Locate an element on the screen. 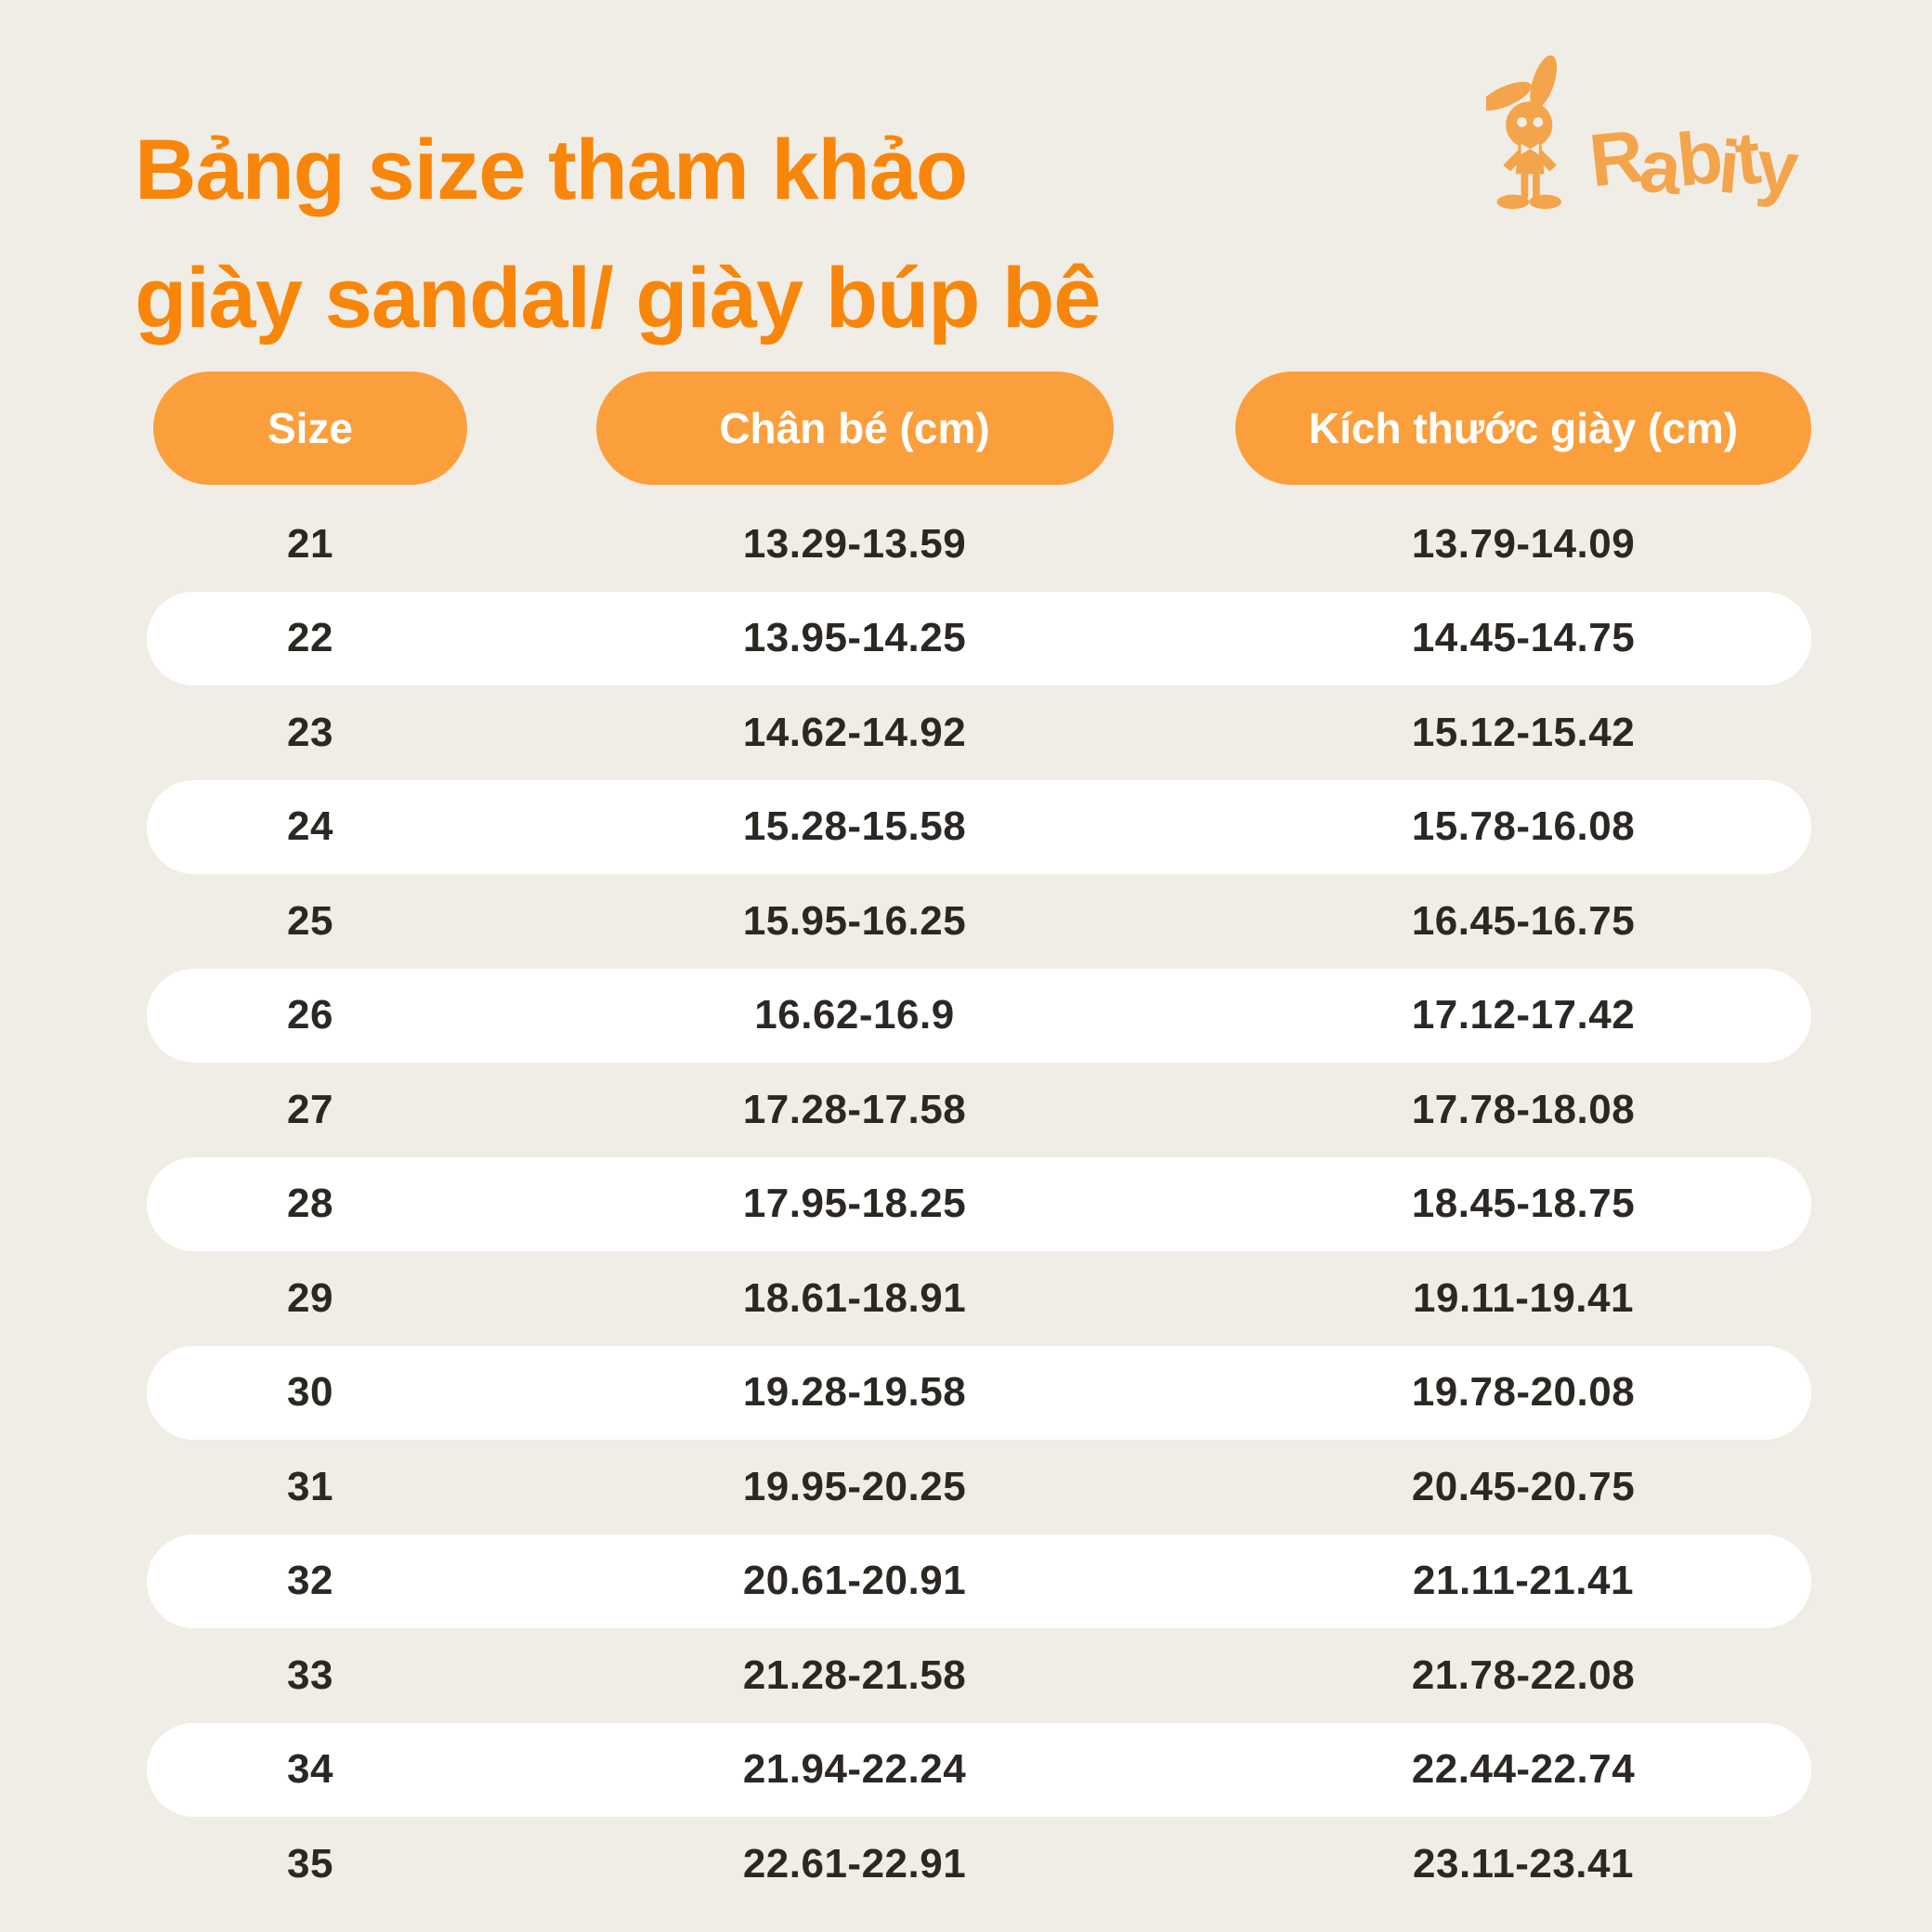 The width and height of the screenshot is (1932, 1932). cell-foot: 13.29-13.59 is located at coordinates (854, 543).